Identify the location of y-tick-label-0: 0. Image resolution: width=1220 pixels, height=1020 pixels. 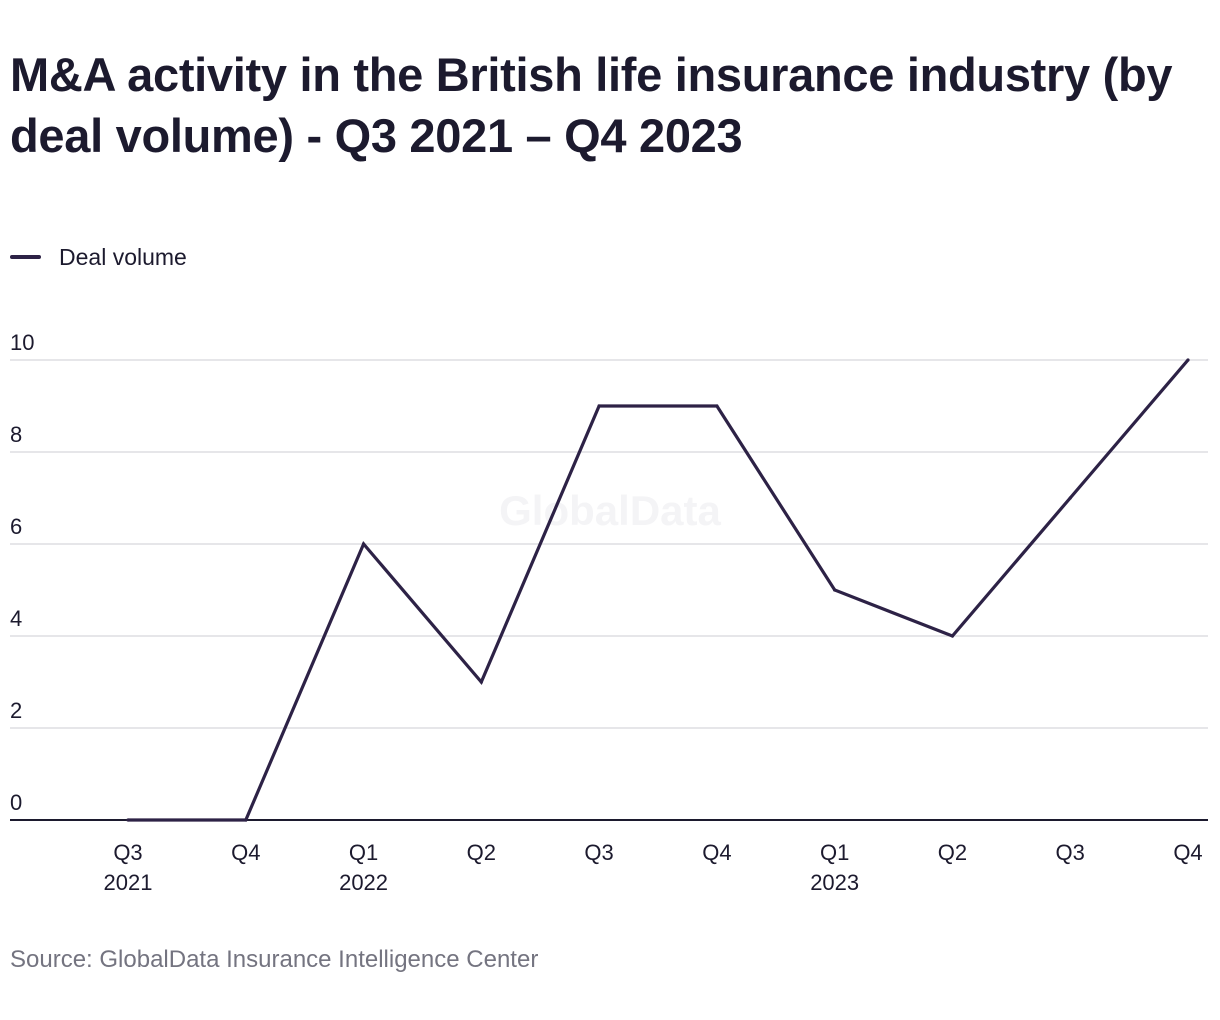
(16, 802).